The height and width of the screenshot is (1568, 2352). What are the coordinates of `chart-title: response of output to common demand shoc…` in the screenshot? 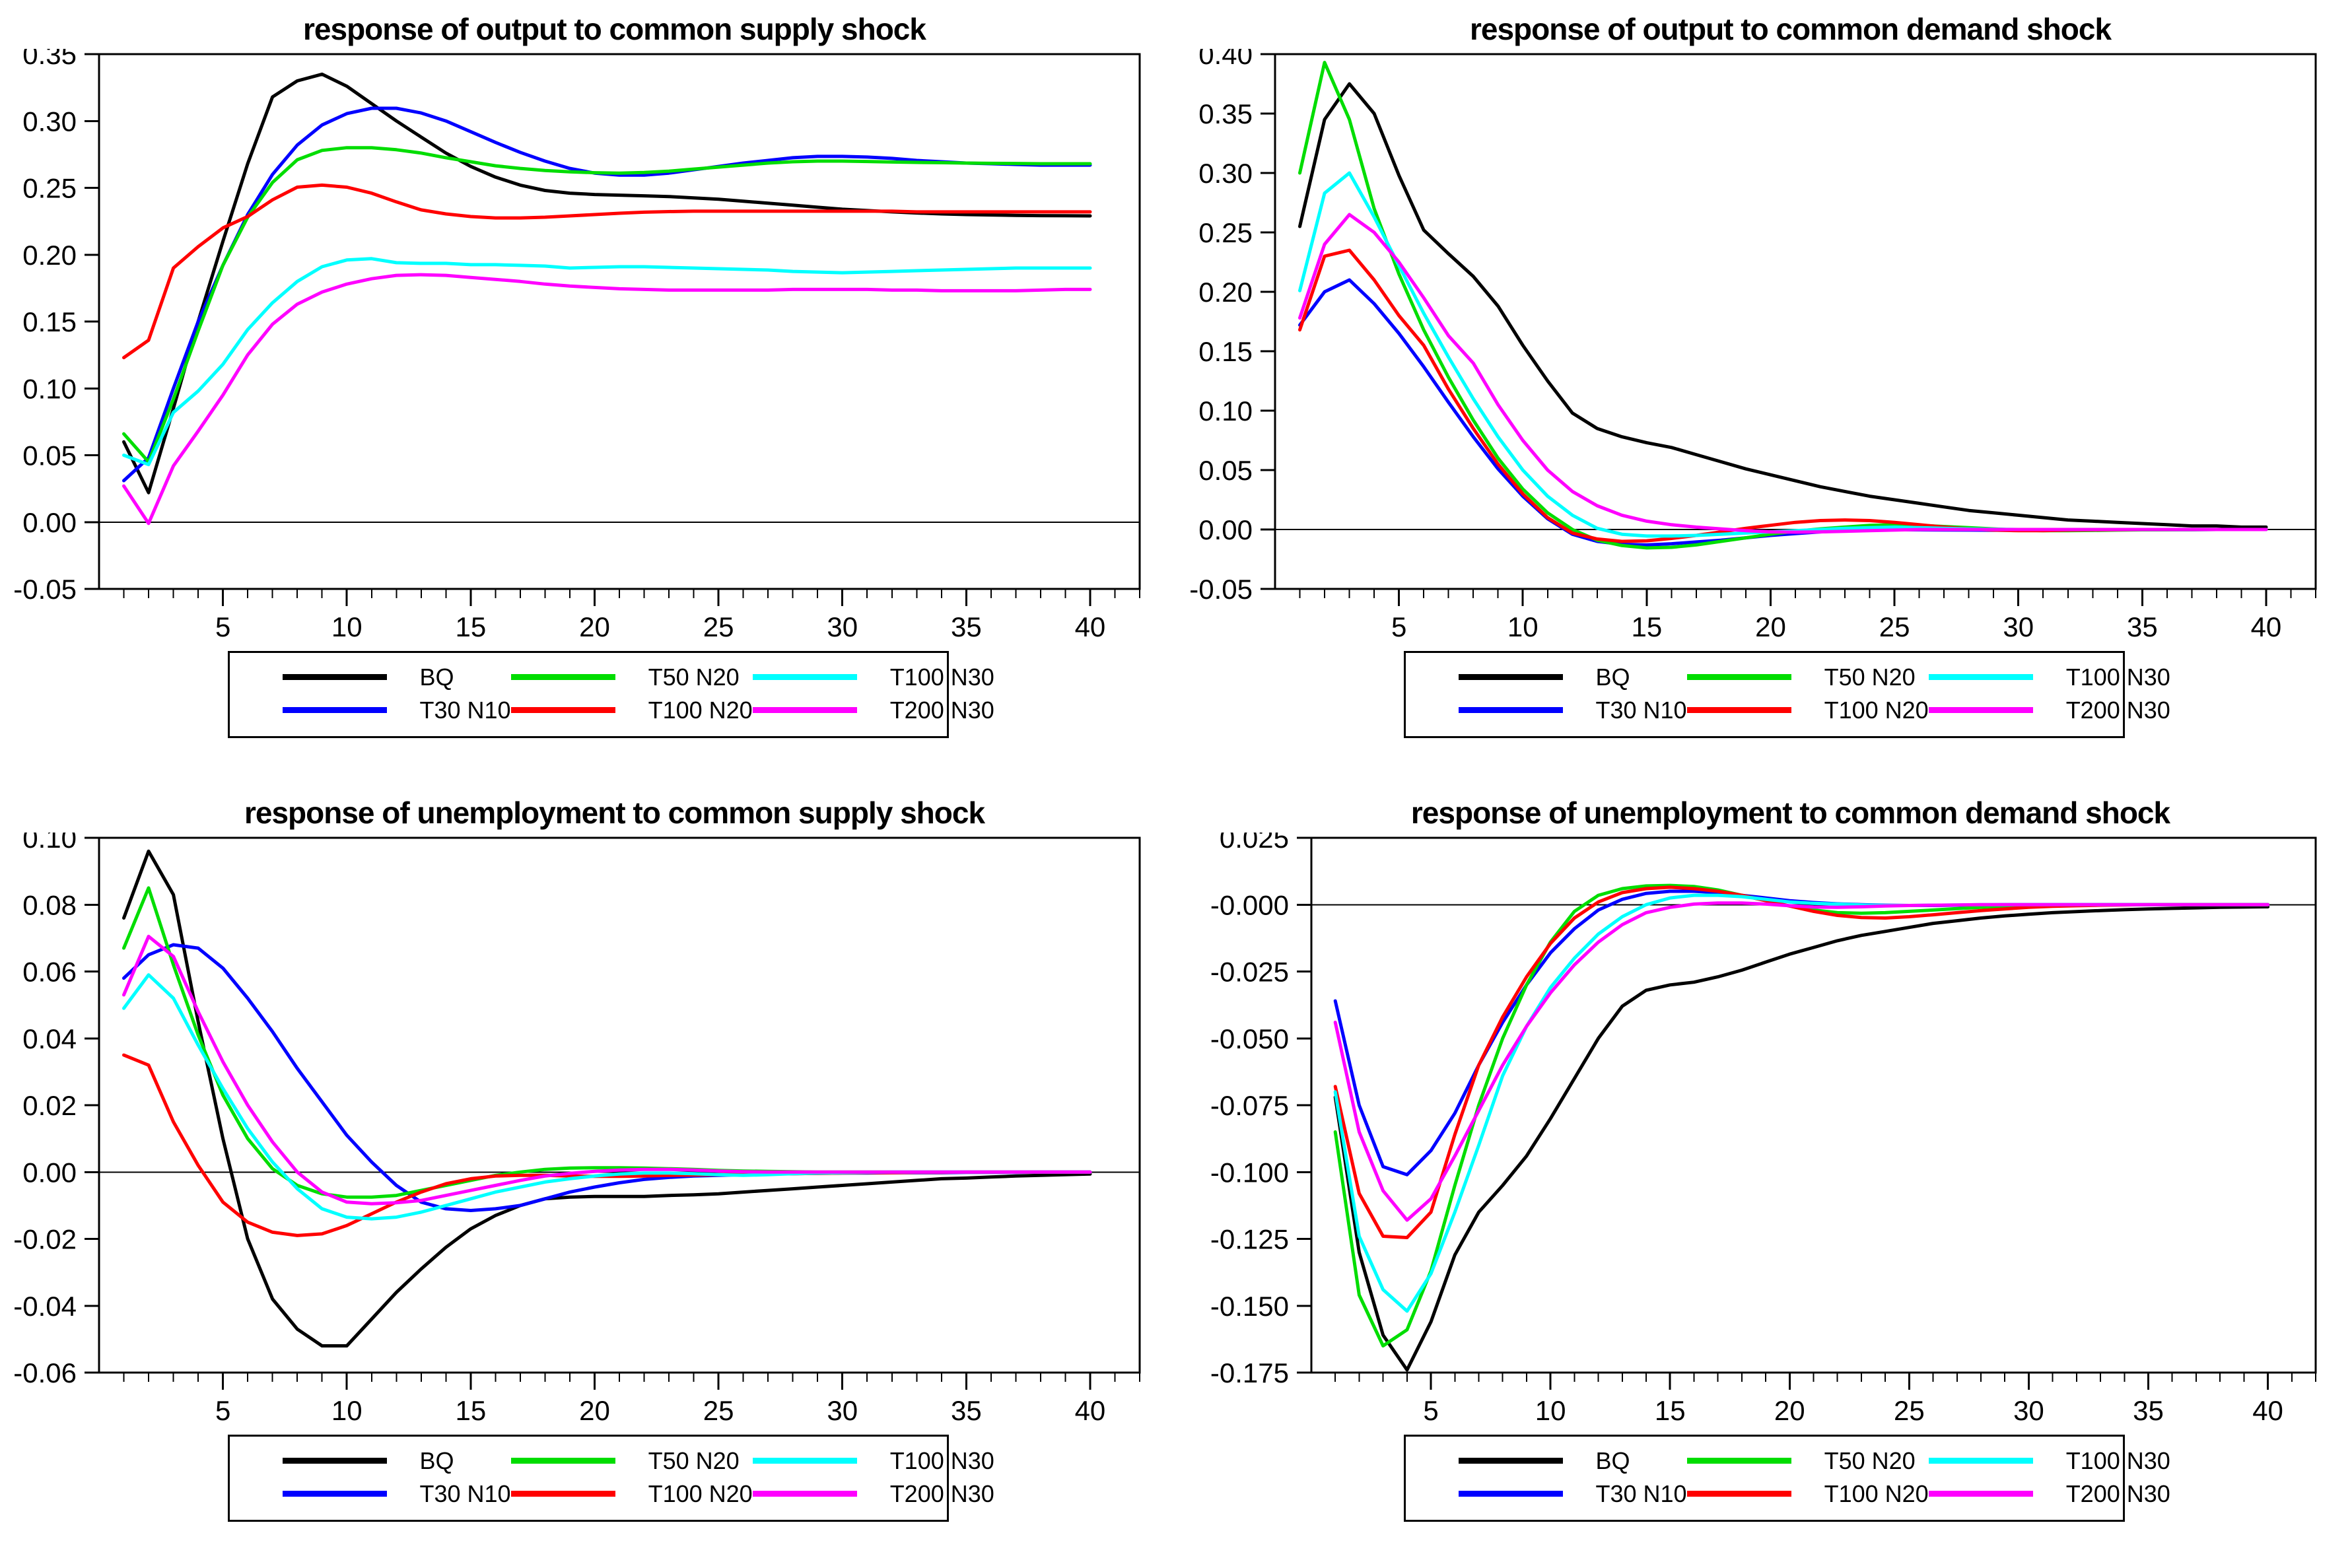 It's located at (1791, 29).